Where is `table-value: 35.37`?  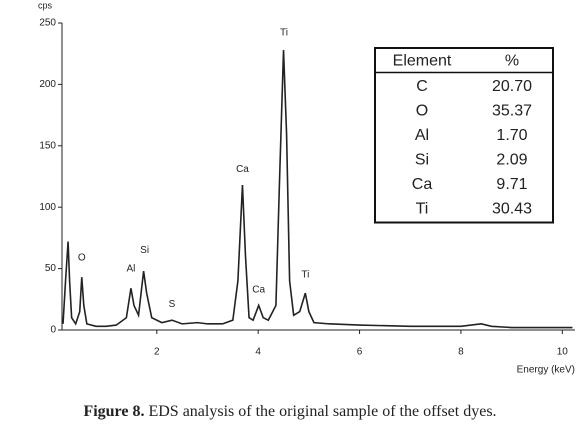 table-value: 35.37 is located at coordinates (512, 110).